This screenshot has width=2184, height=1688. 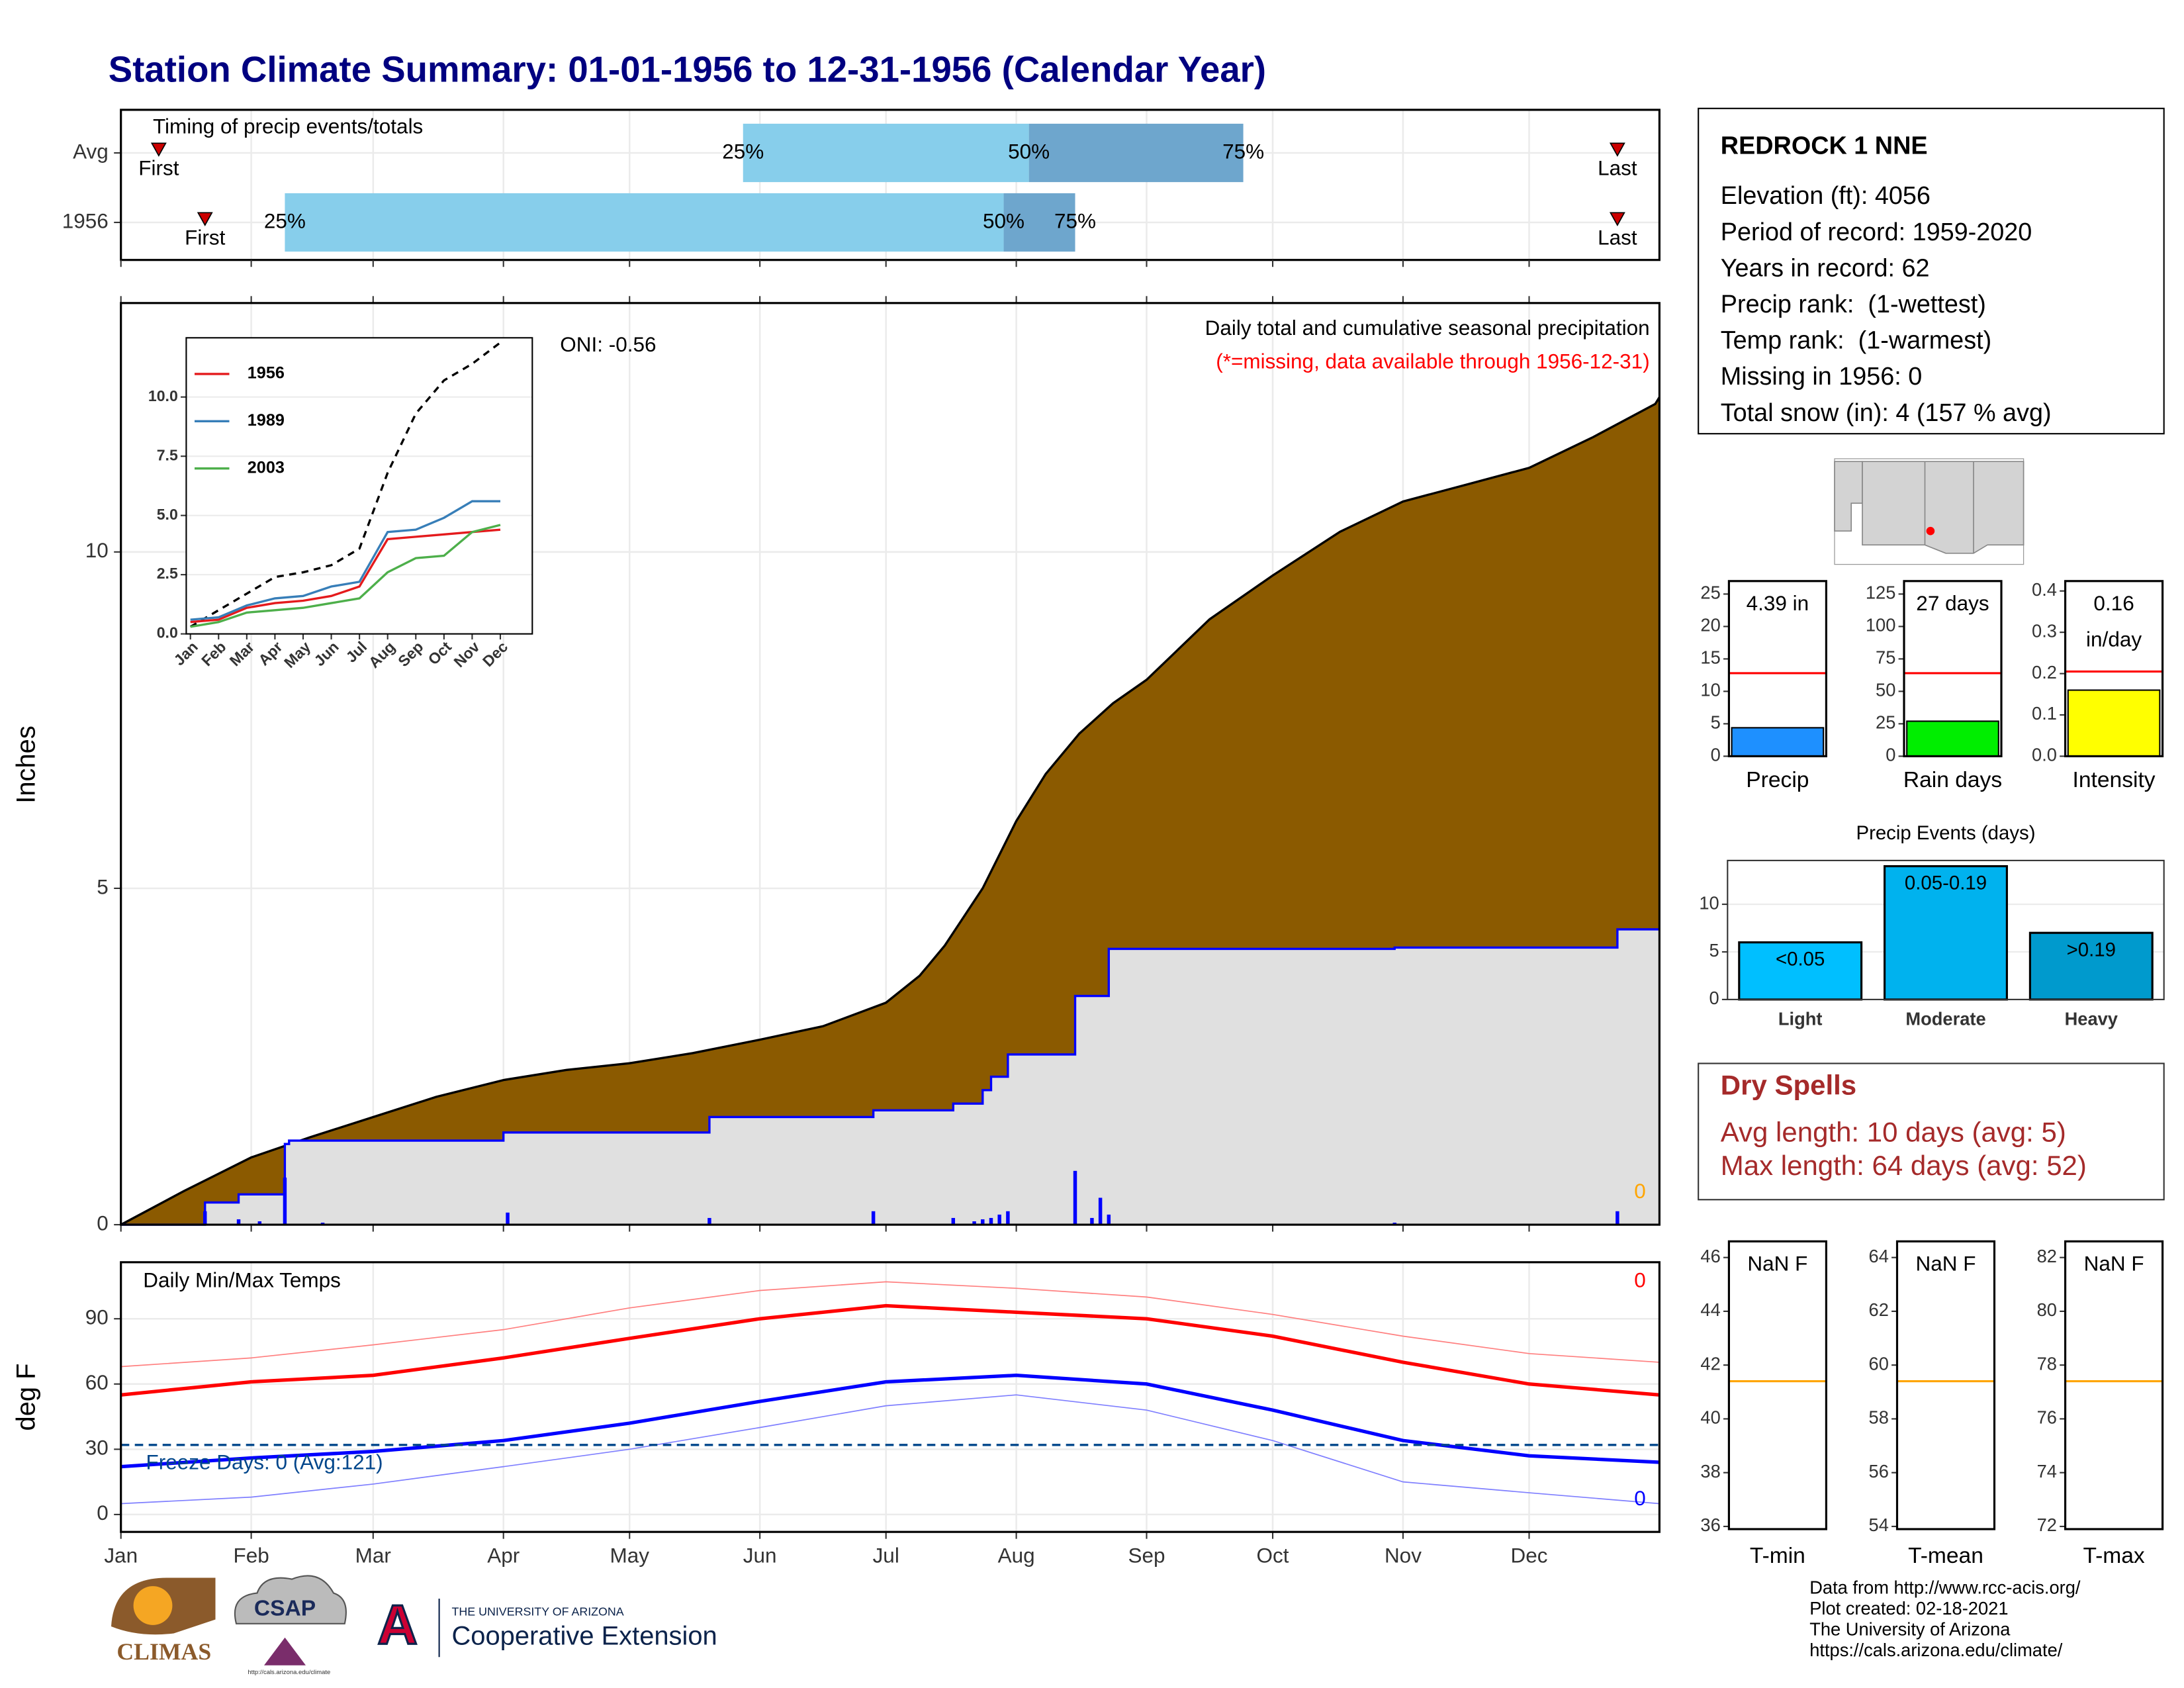 I want to click on x-tick-label: Jul, so click(x=886, y=1555).